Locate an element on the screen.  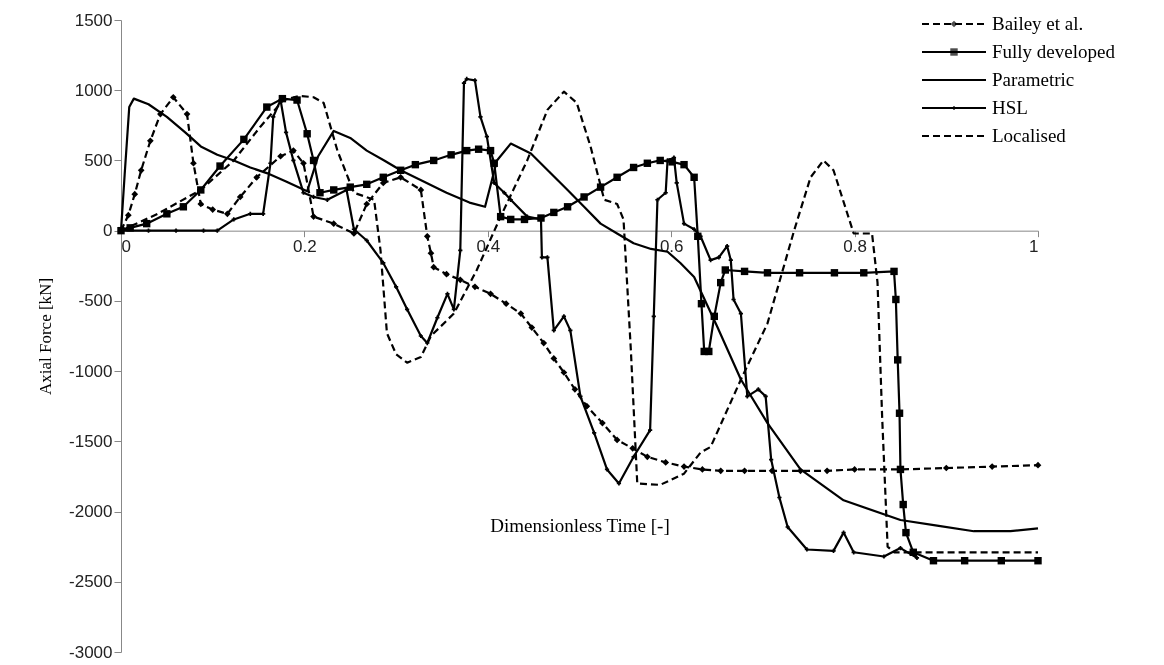
x-tick-label: 1 is located at coordinates (1034, 247).